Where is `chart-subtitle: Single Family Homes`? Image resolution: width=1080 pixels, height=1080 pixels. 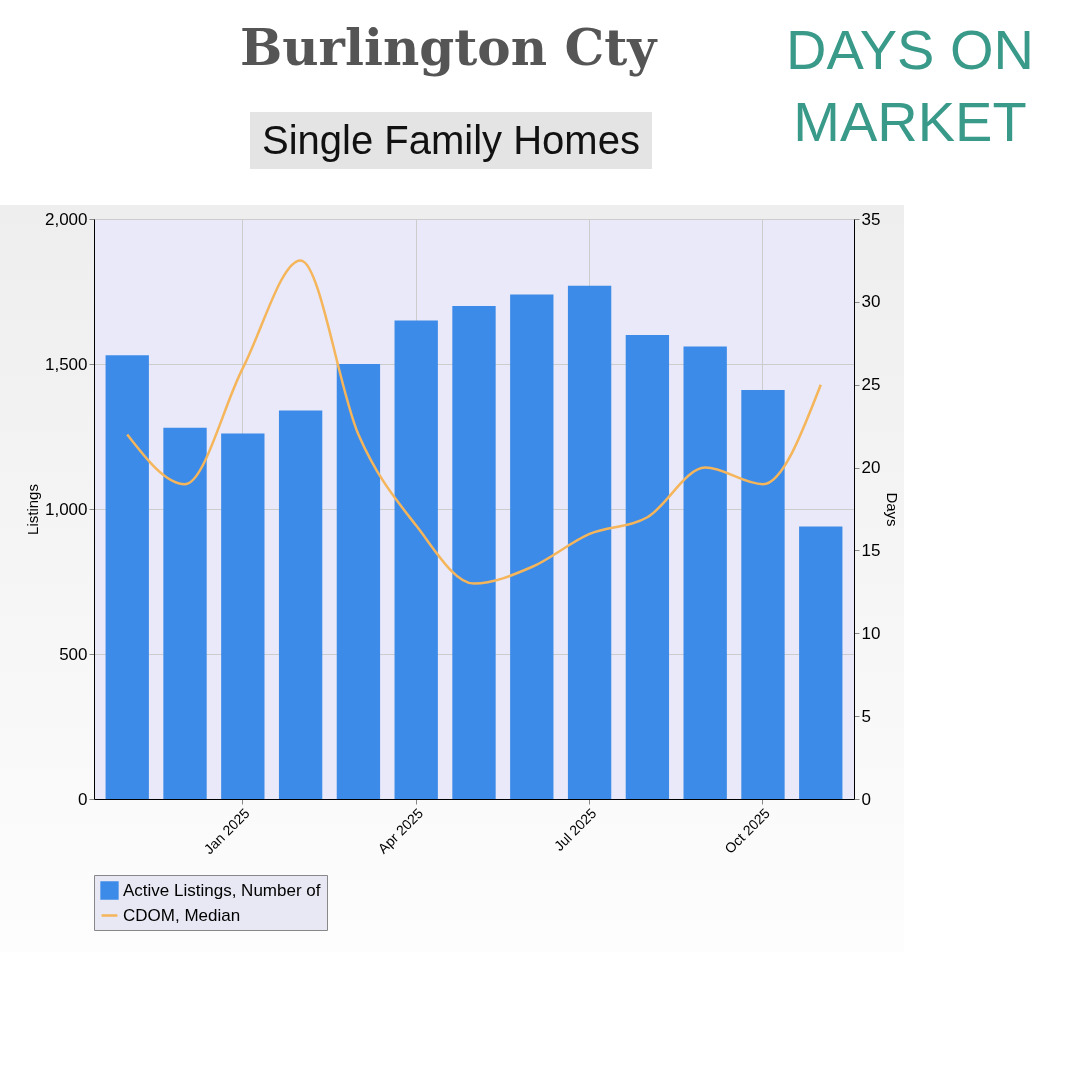
chart-subtitle: Single Family Homes is located at coordinates (451, 140).